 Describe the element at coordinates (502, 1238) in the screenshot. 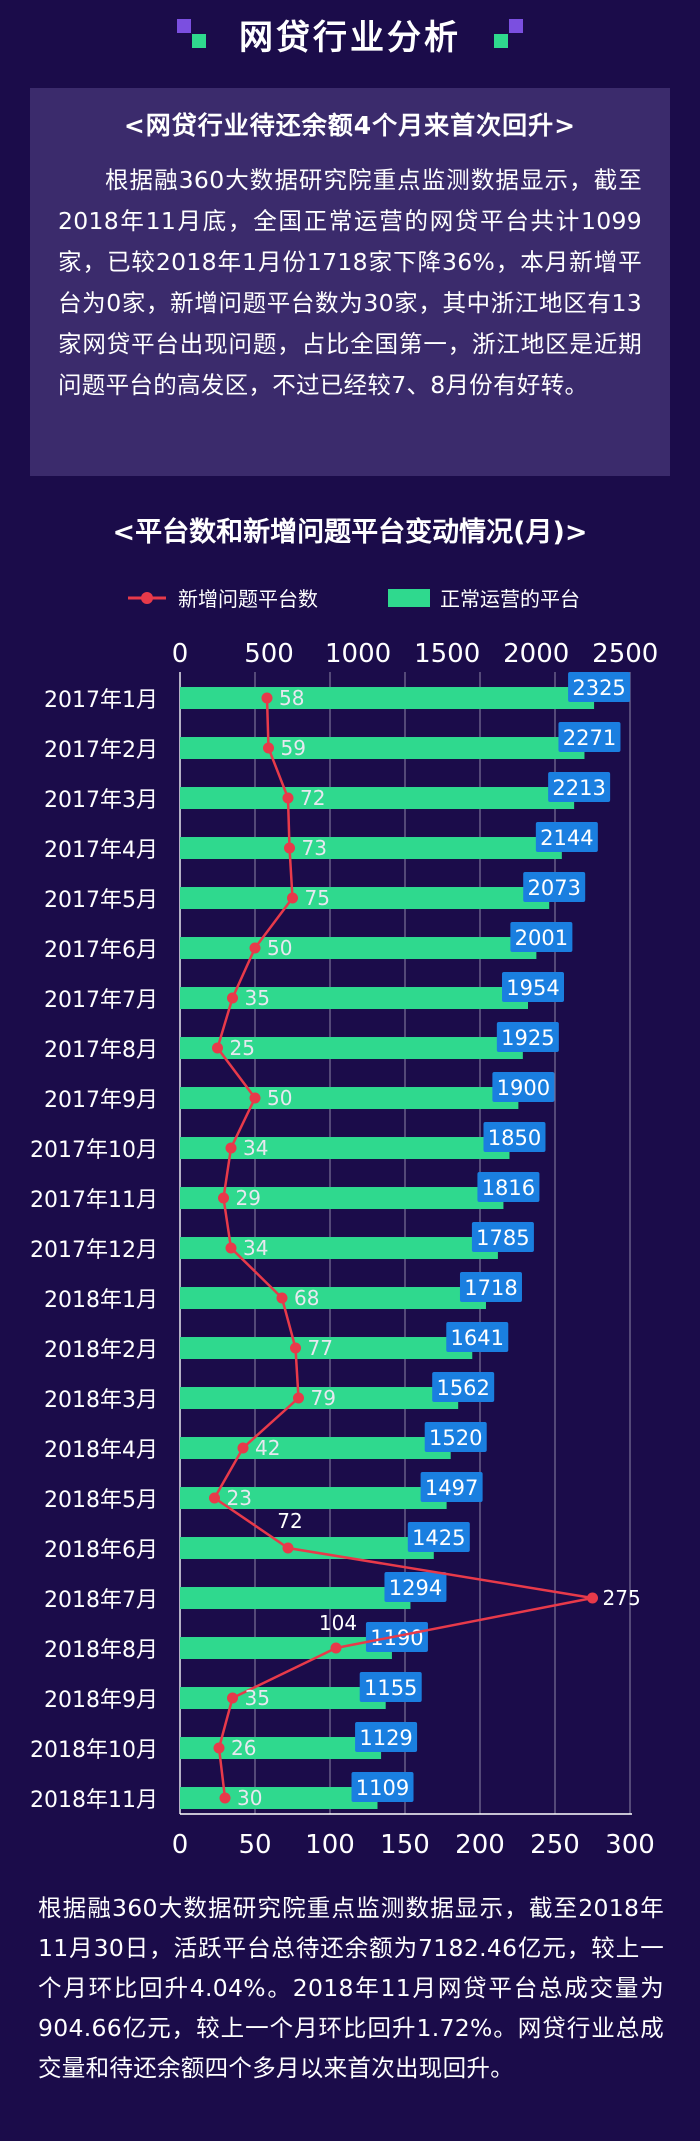

I see `bar-value-label: 1785` at that location.